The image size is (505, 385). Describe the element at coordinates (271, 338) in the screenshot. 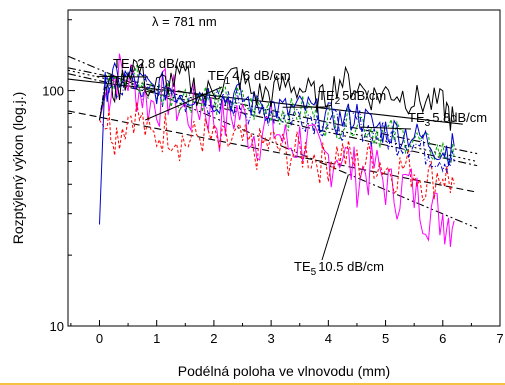

I see `x-tick-label: 3` at that location.